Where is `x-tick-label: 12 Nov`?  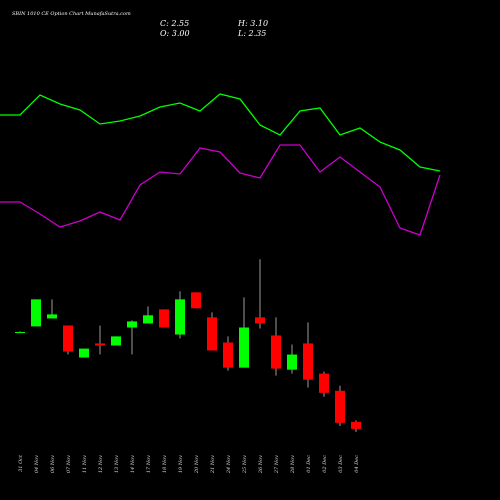 x-tick-label: 12 Nov is located at coordinates (101, 464).